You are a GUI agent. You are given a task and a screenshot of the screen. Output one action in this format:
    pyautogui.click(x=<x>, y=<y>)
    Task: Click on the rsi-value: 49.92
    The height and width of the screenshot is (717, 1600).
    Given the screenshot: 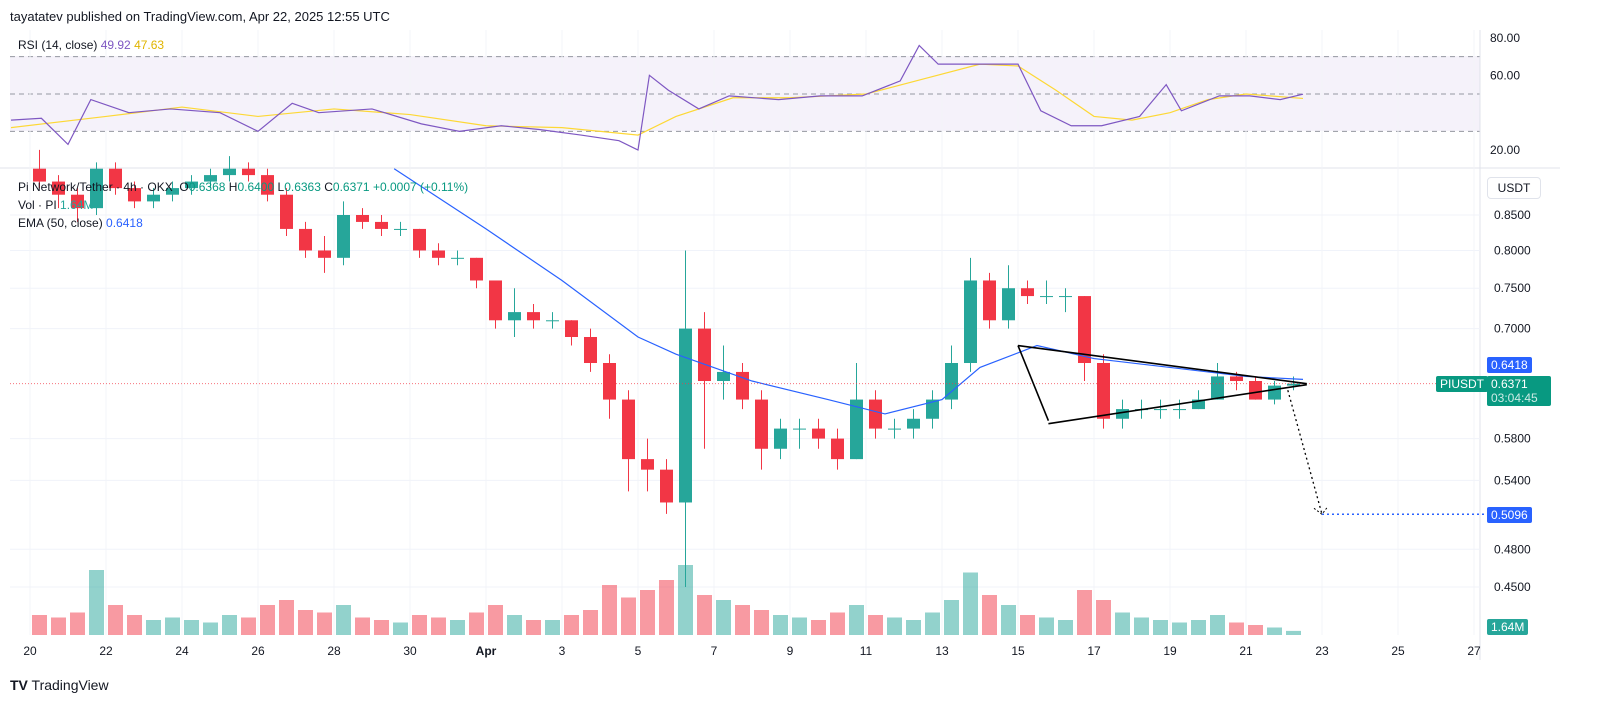 What is the action you would take?
    pyautogui.click(x=115, y=45)
    